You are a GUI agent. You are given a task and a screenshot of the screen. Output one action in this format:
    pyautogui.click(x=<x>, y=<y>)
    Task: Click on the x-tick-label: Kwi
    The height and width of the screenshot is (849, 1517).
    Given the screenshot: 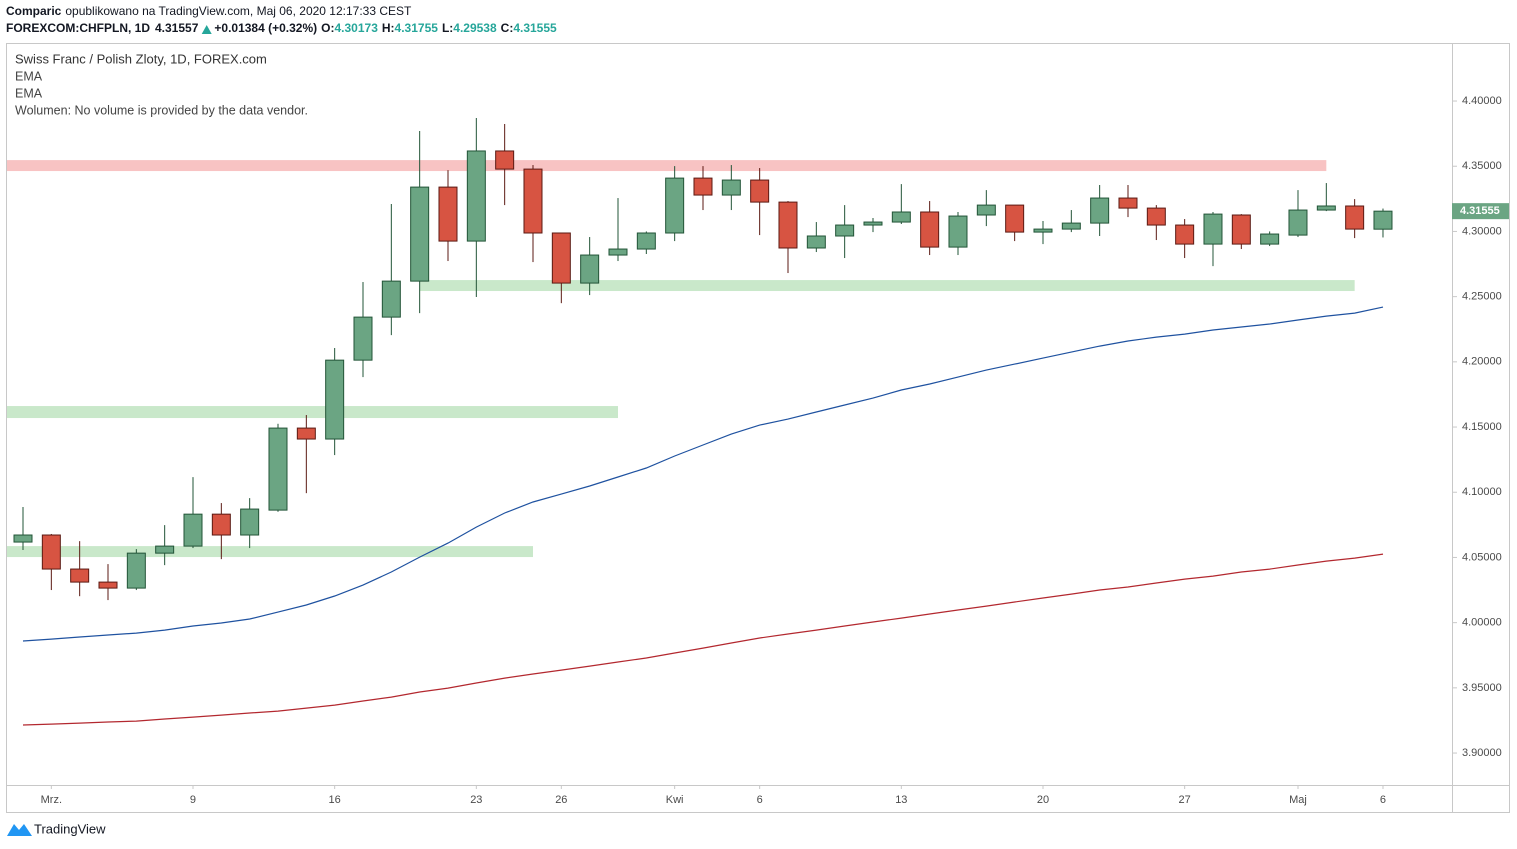 What is the action you would take?
    pyautogui.click(x=675, y=800)
    